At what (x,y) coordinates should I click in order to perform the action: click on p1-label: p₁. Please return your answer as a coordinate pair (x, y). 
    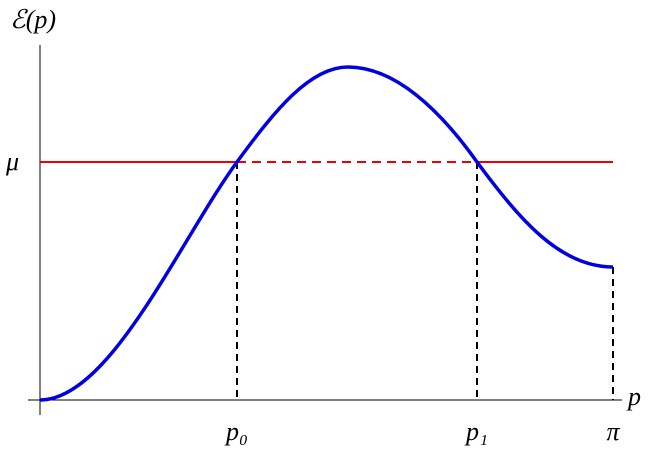
    Looking at the image, I should click on (476, 431).